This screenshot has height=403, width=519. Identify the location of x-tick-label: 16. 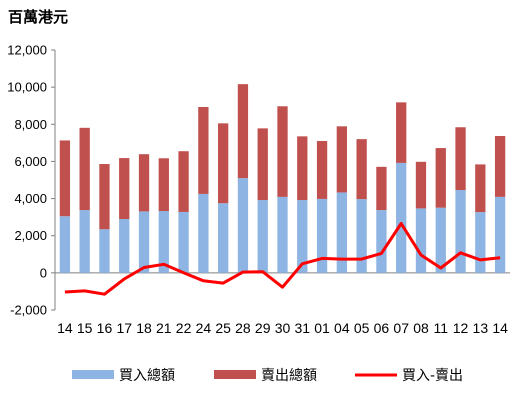
(105, 328).